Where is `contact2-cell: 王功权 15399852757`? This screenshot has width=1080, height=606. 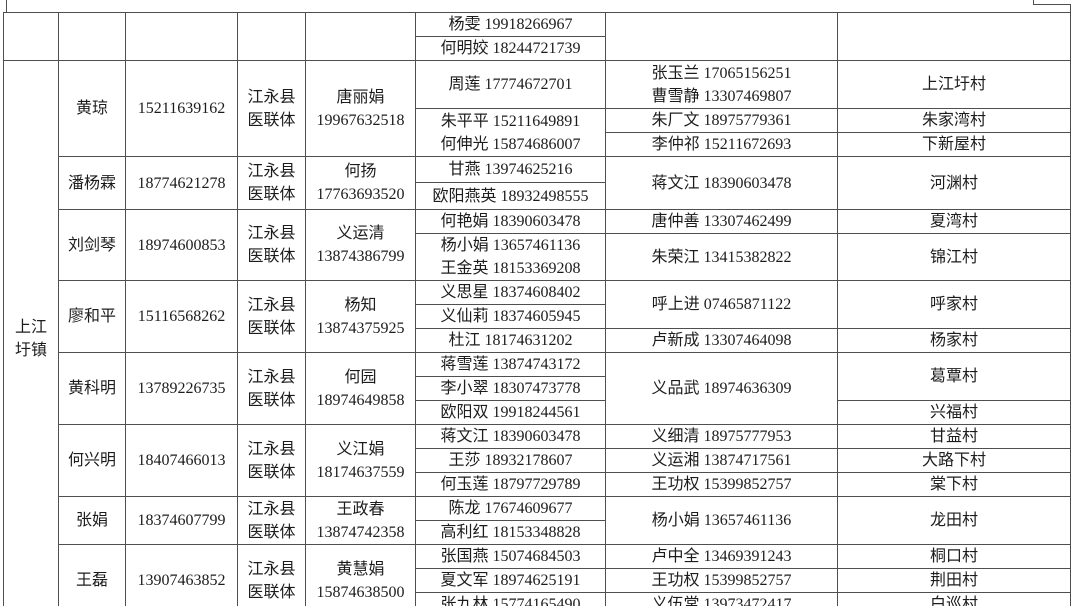 contact2-cell: 王功权 15399852757 is located at coordinates (721, 580).